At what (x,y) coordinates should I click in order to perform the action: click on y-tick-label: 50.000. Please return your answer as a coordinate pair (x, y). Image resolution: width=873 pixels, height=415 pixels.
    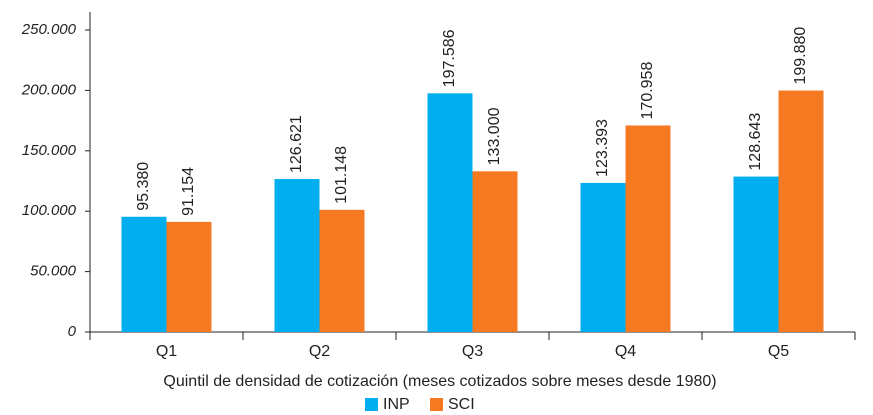
    Looking at the image, I should click on (53, 271).